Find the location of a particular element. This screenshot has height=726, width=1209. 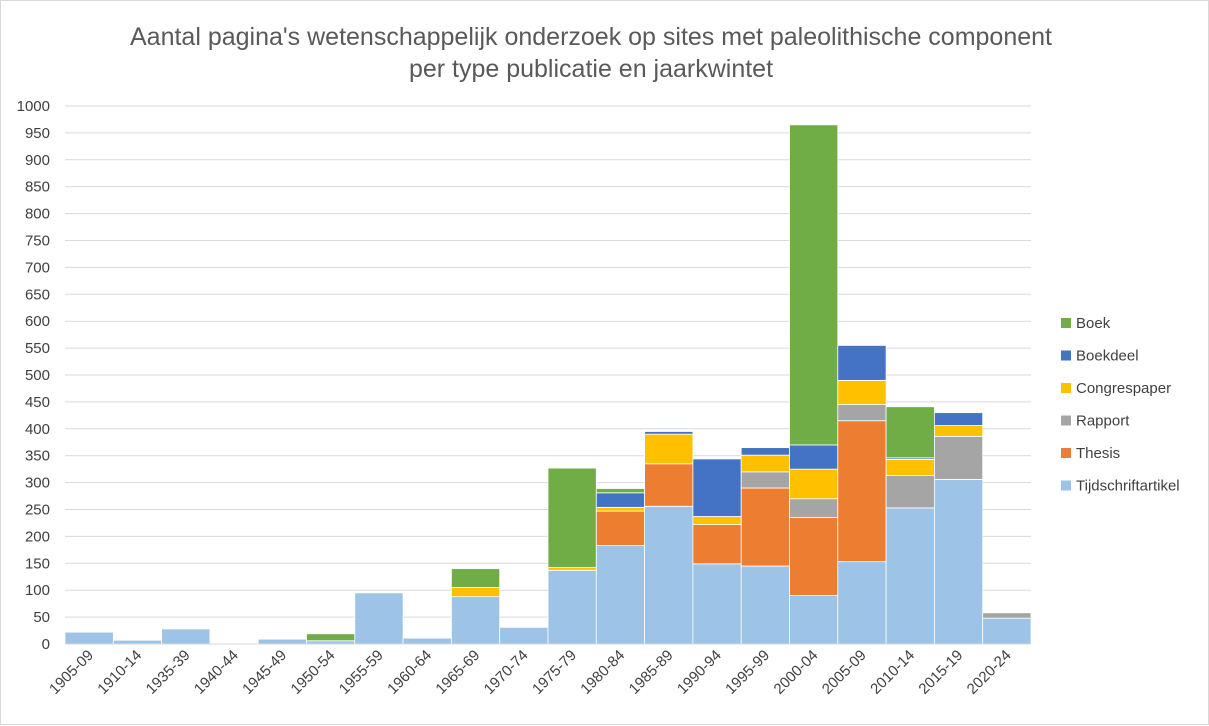

y-tick-label: 800 is located at coordinates (37, 214).